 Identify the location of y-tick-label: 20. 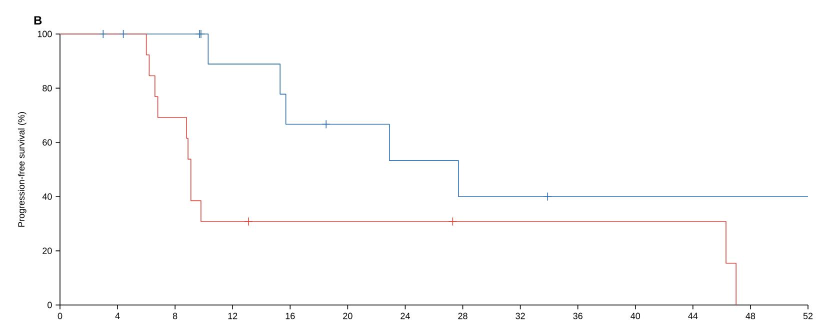
(47, 251).